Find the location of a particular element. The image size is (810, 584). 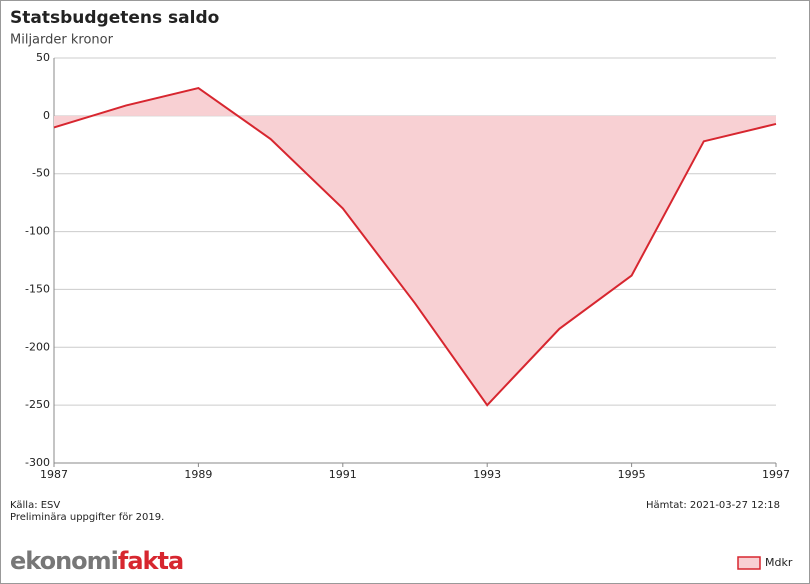

retrieved: Hämtat: 2021-03-27 12:18 is located at coordinates (713, 505).